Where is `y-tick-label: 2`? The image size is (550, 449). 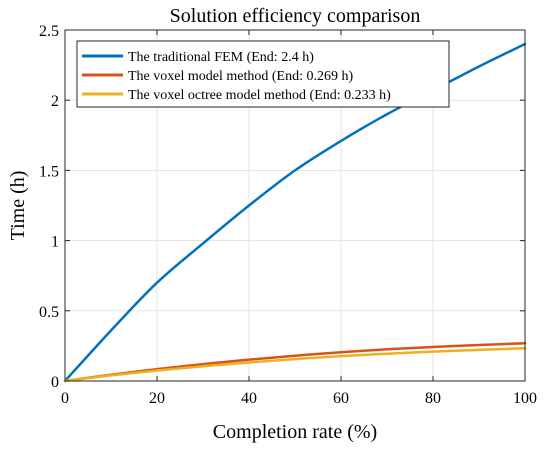
y-tick-label: 2 is located at coordinates (55, 101).